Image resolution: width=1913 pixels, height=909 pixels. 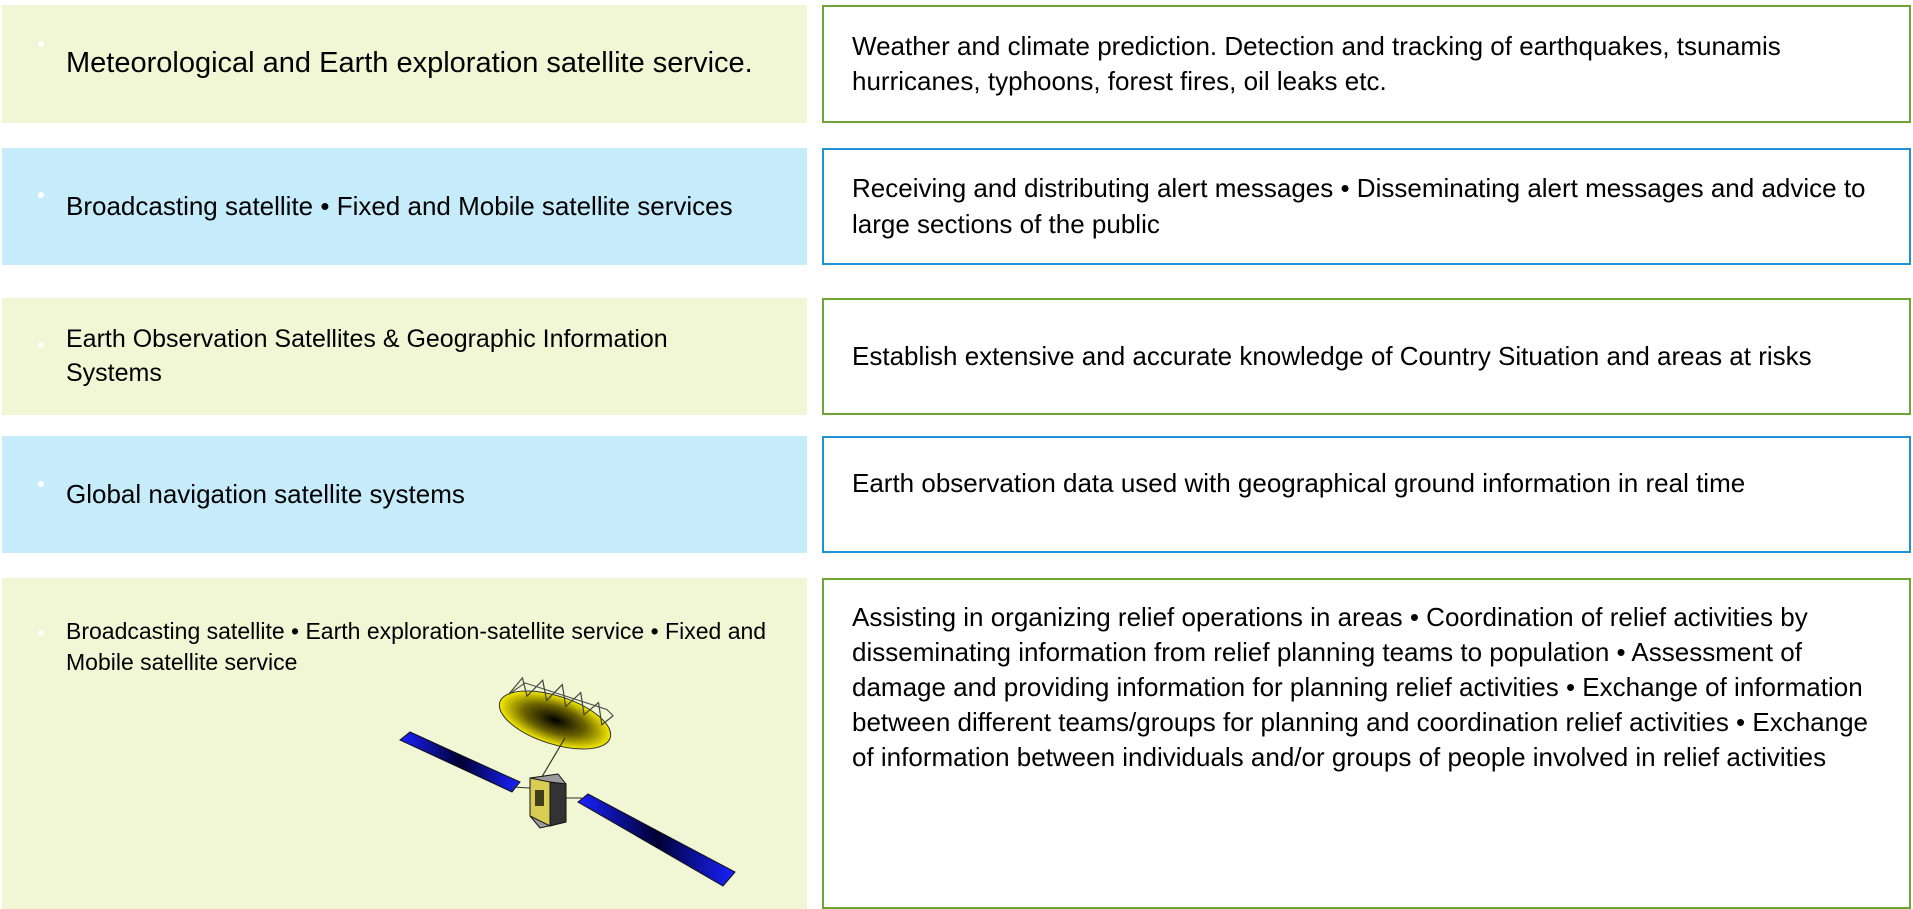 What do you see at coordinates (265, 493) in the screenshot?
I see `service-text: Global navigation satellite systems` at bounding box center [265, 493].